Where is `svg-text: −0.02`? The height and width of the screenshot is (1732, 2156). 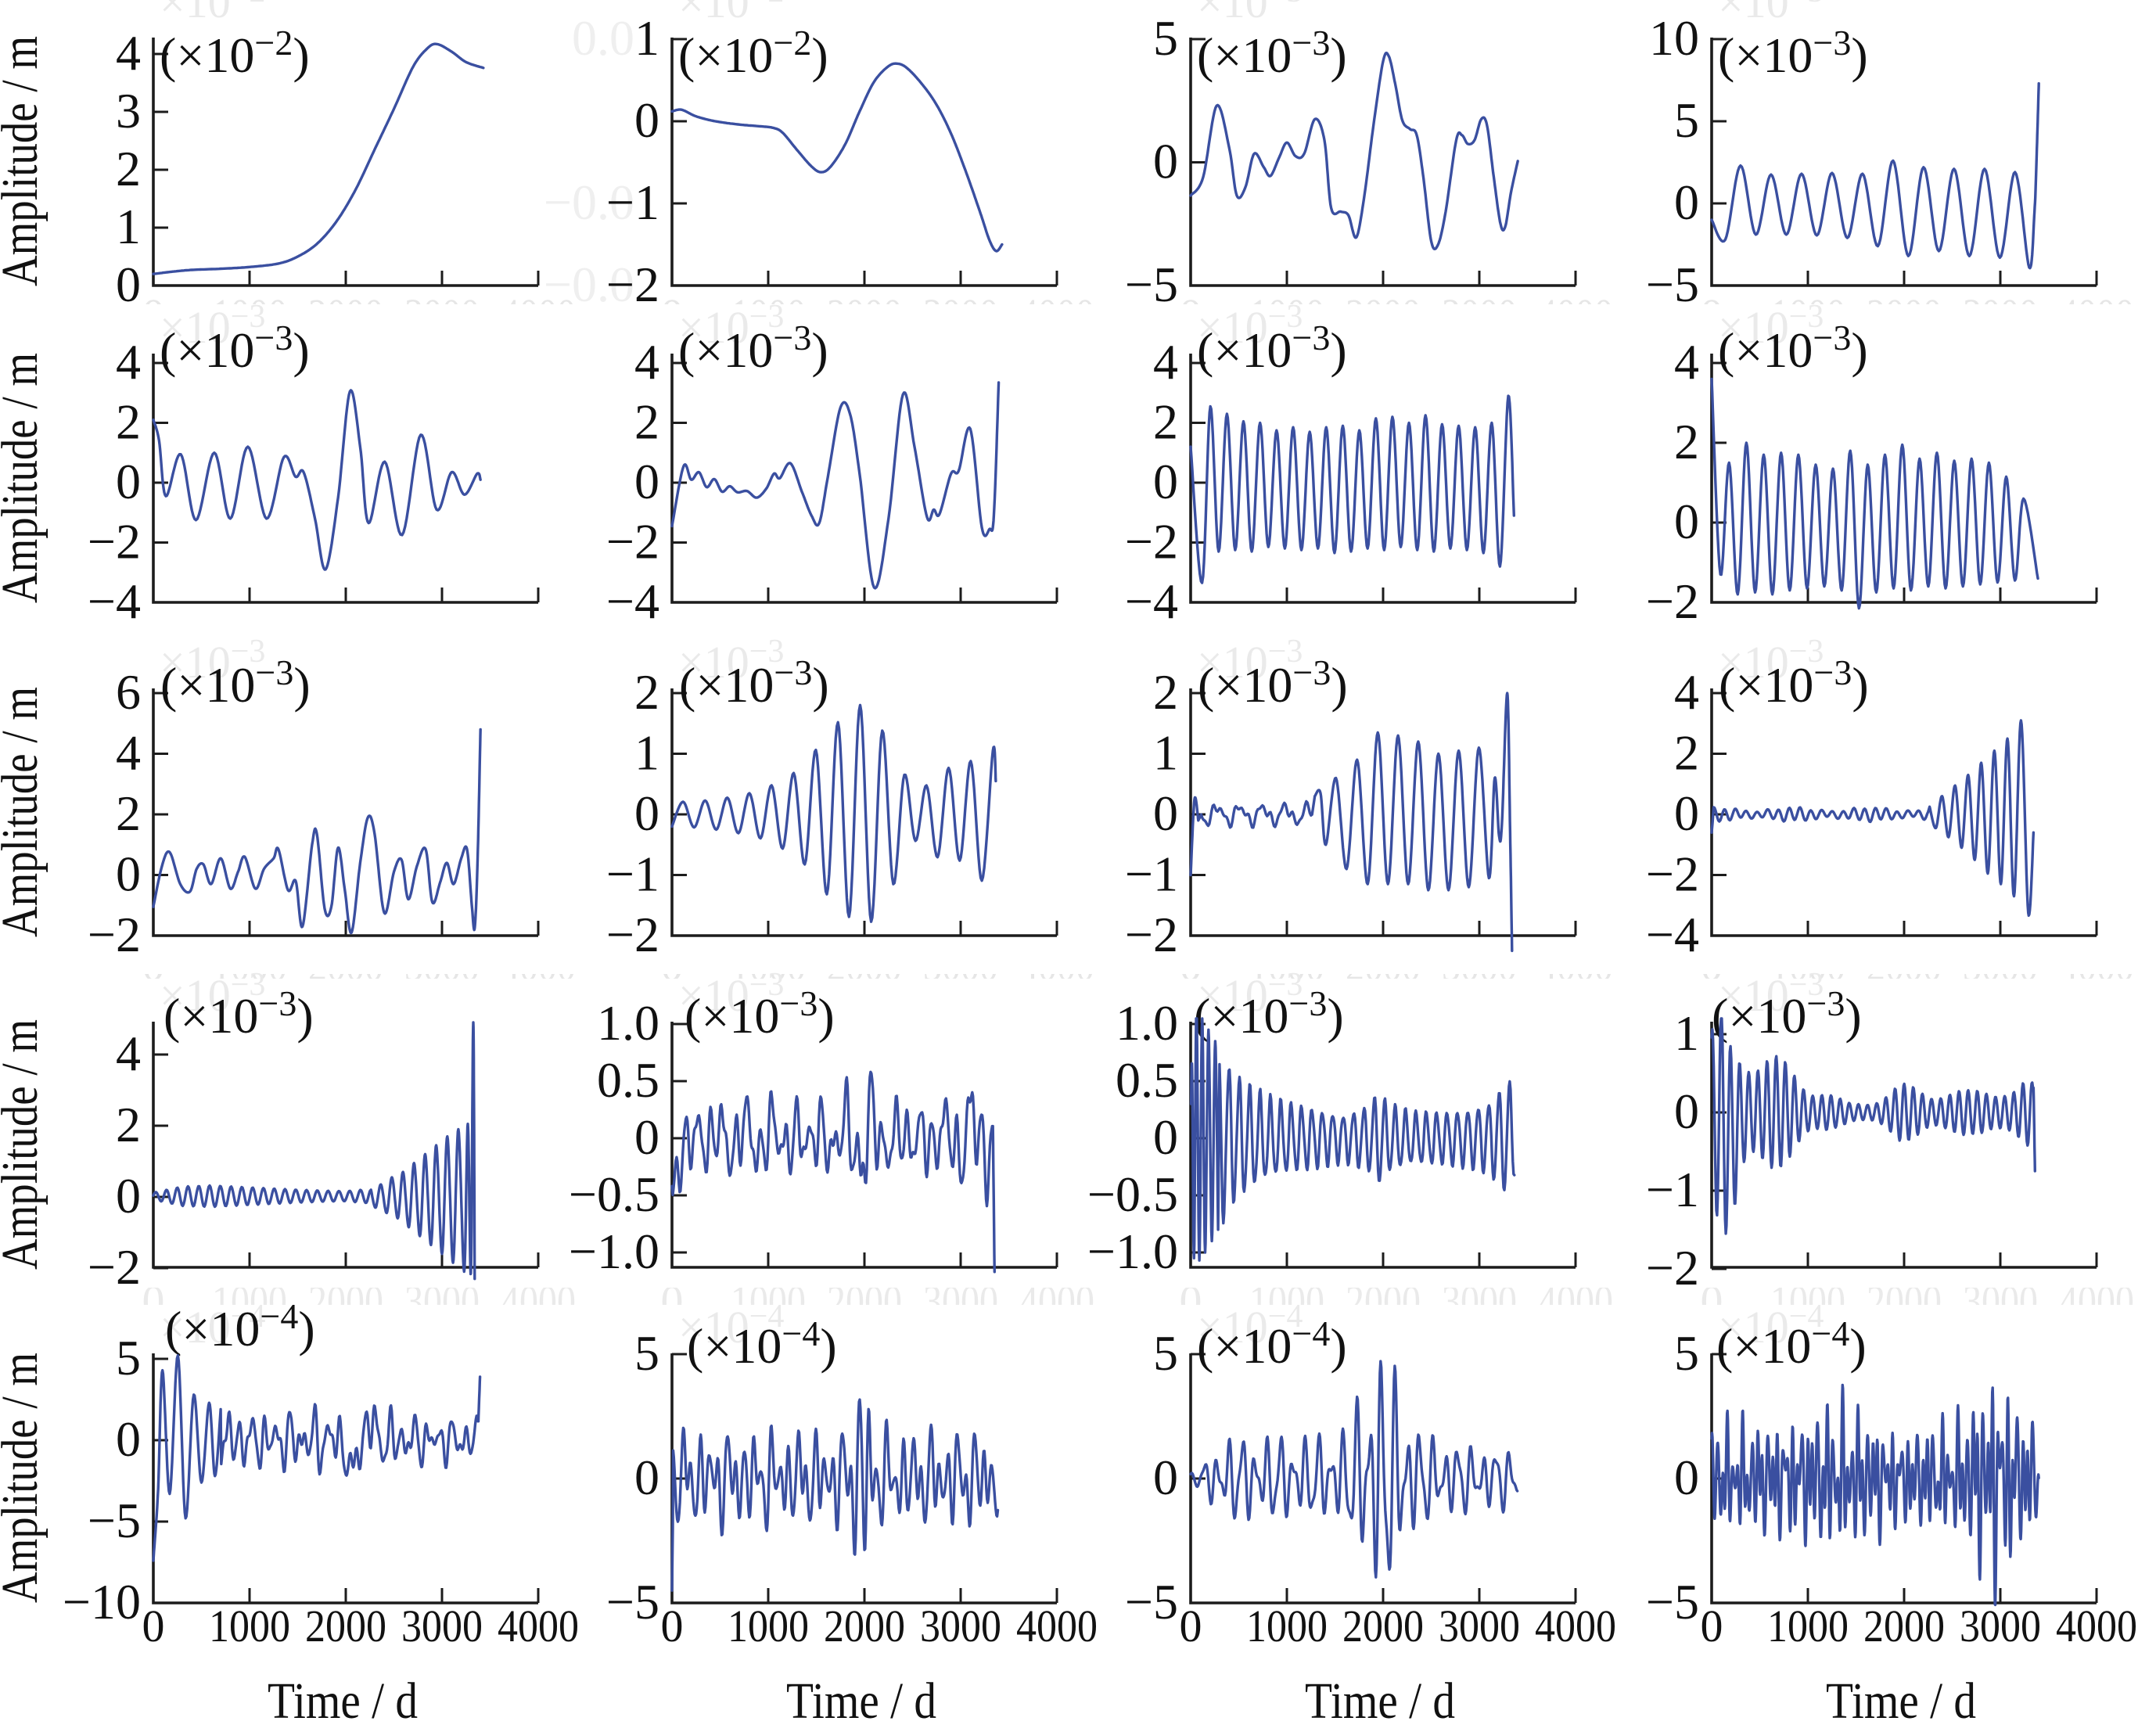 svg-text: −0.02 is located at coordinates (601, 284).